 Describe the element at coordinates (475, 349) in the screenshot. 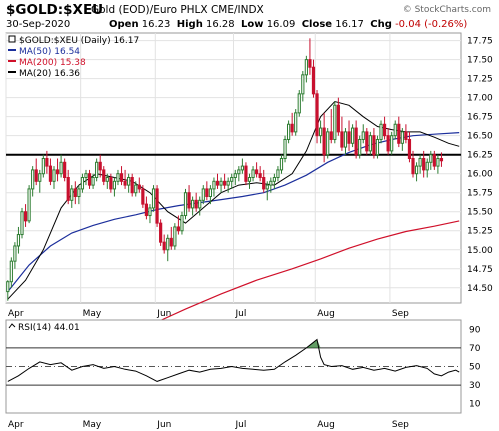

I see `rsi-tick-label: 70` at that location.